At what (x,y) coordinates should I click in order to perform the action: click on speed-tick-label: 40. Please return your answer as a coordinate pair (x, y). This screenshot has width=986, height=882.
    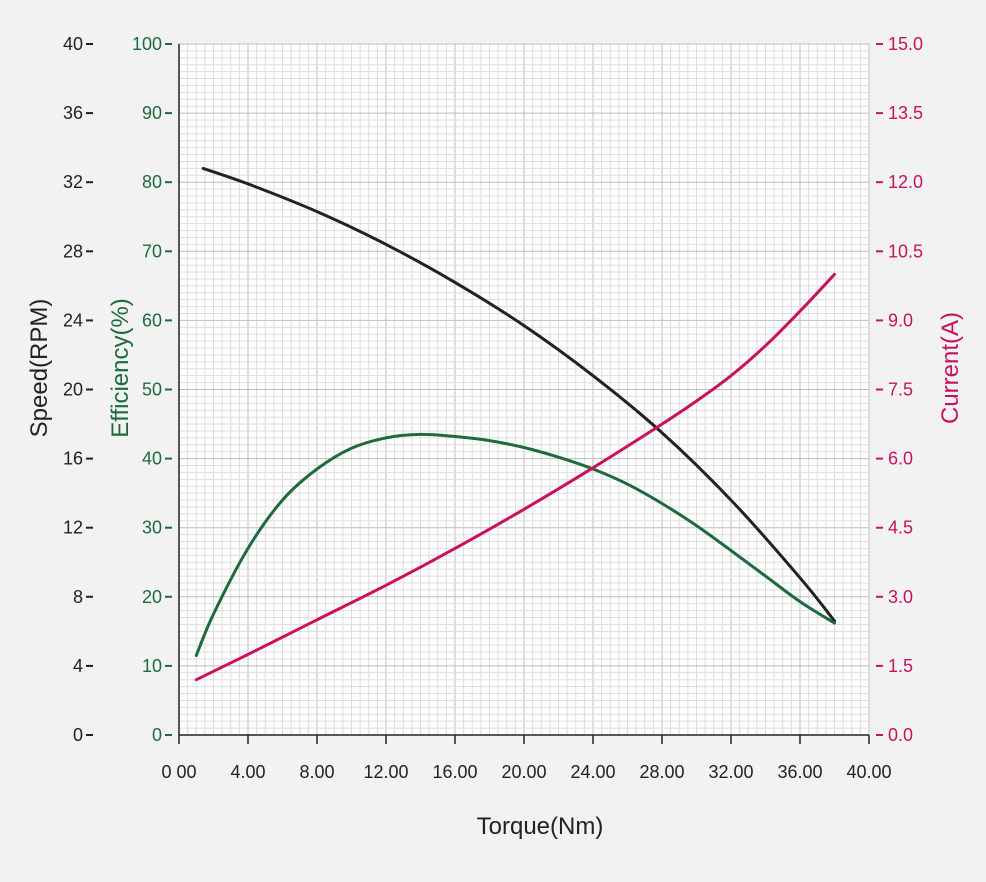
    Looking at the image, I should click on (73, 44).